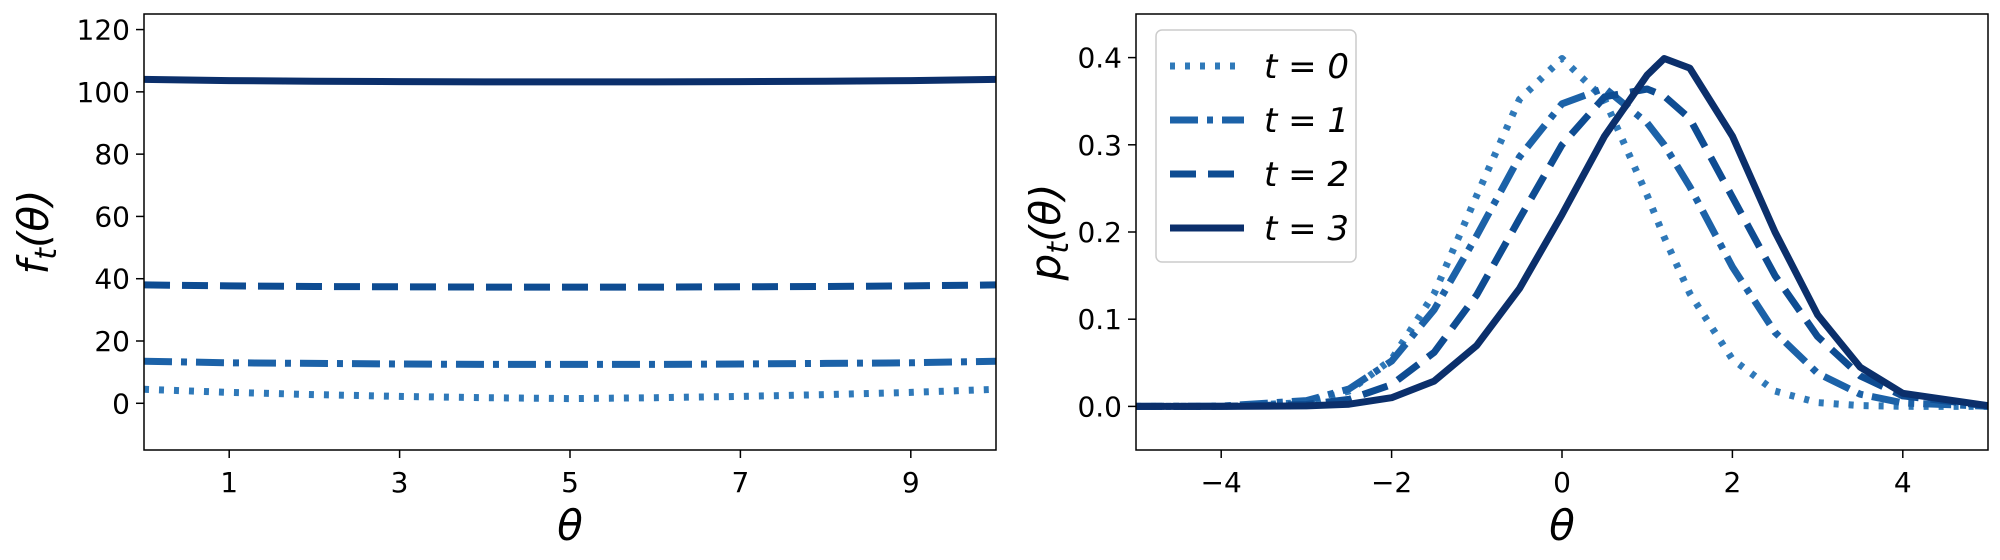 This screenshot has width=2000, height=560. Describe the element at coordinates (112, 279) in the screenshot. I see `y-tick-label: 40` at that location.